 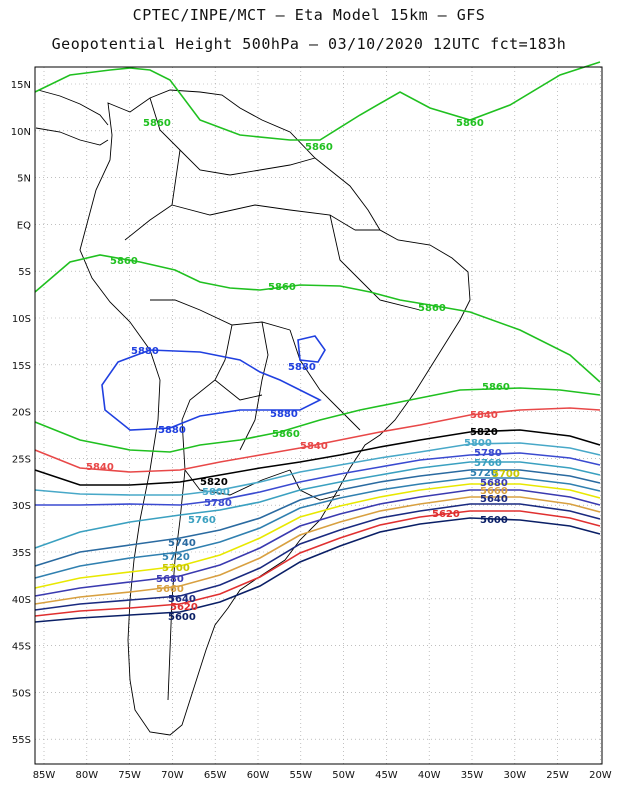 I want to click on contour-5880-west, so click(x=211, y=390).